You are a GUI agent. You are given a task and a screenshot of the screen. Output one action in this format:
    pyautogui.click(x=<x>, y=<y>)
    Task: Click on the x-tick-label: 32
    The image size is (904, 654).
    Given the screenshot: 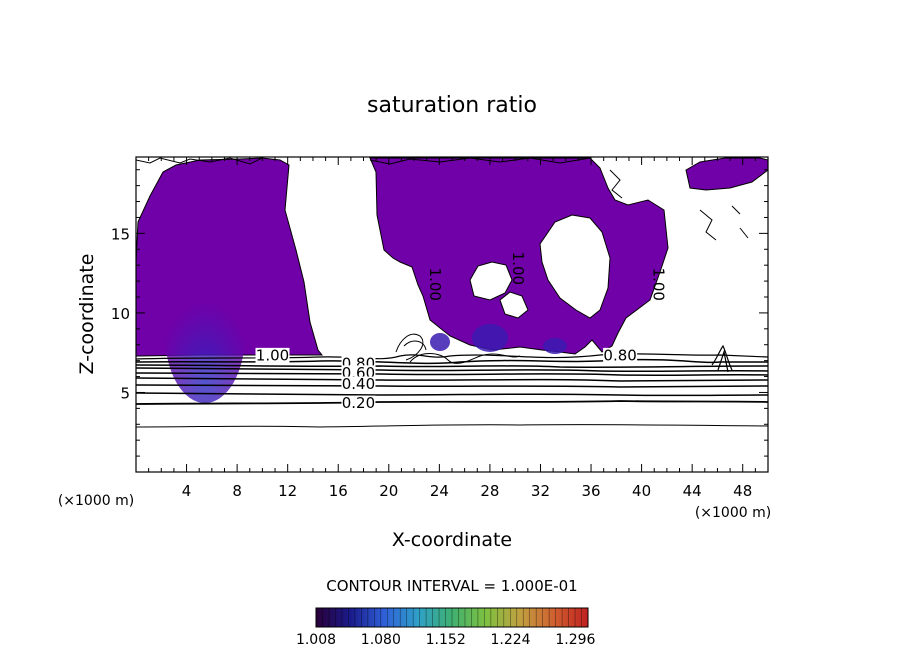 What is the action you would take?
    pyautogui.click(x=540, y=491)
    